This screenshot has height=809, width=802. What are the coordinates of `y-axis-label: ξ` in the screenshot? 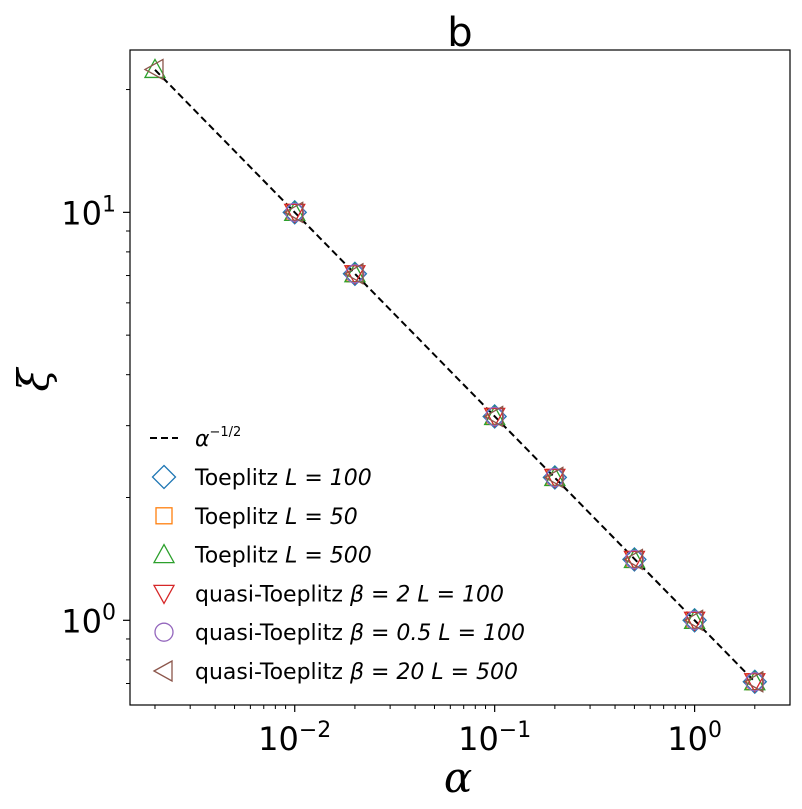 It's located at (33, 379).